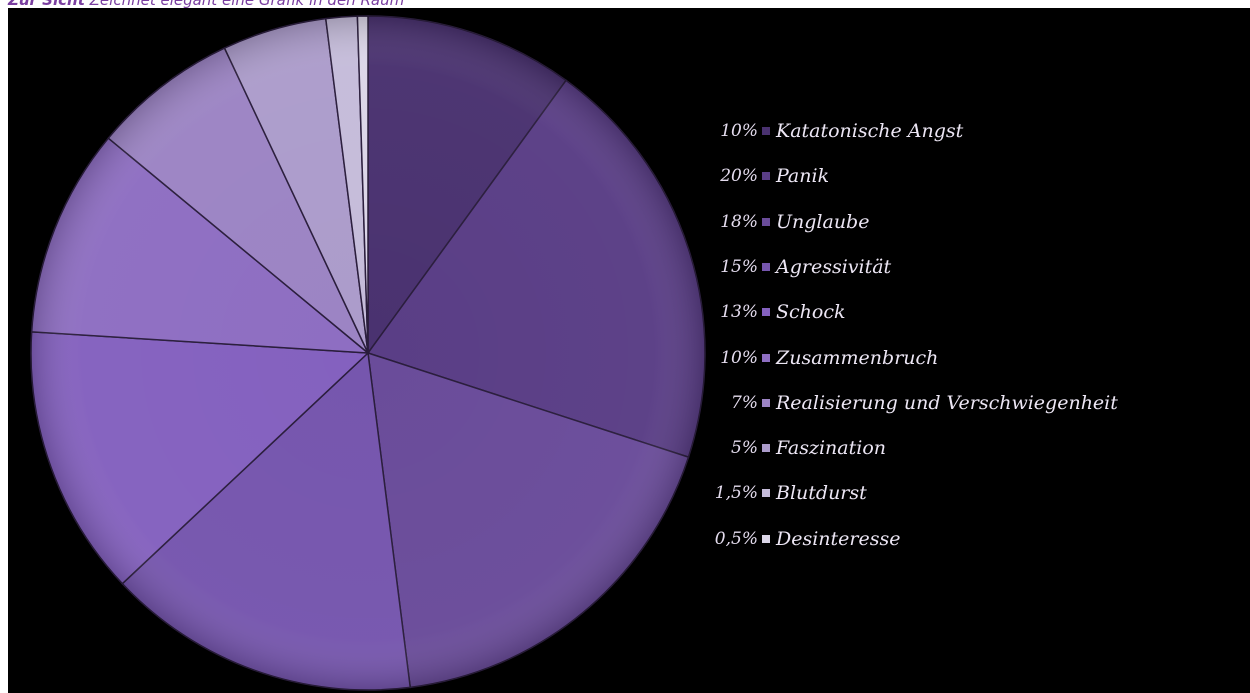  Describe the element at coordinates (46, 4) in the screenshot. I see `caption-bold: Zur Sicht` at that location.